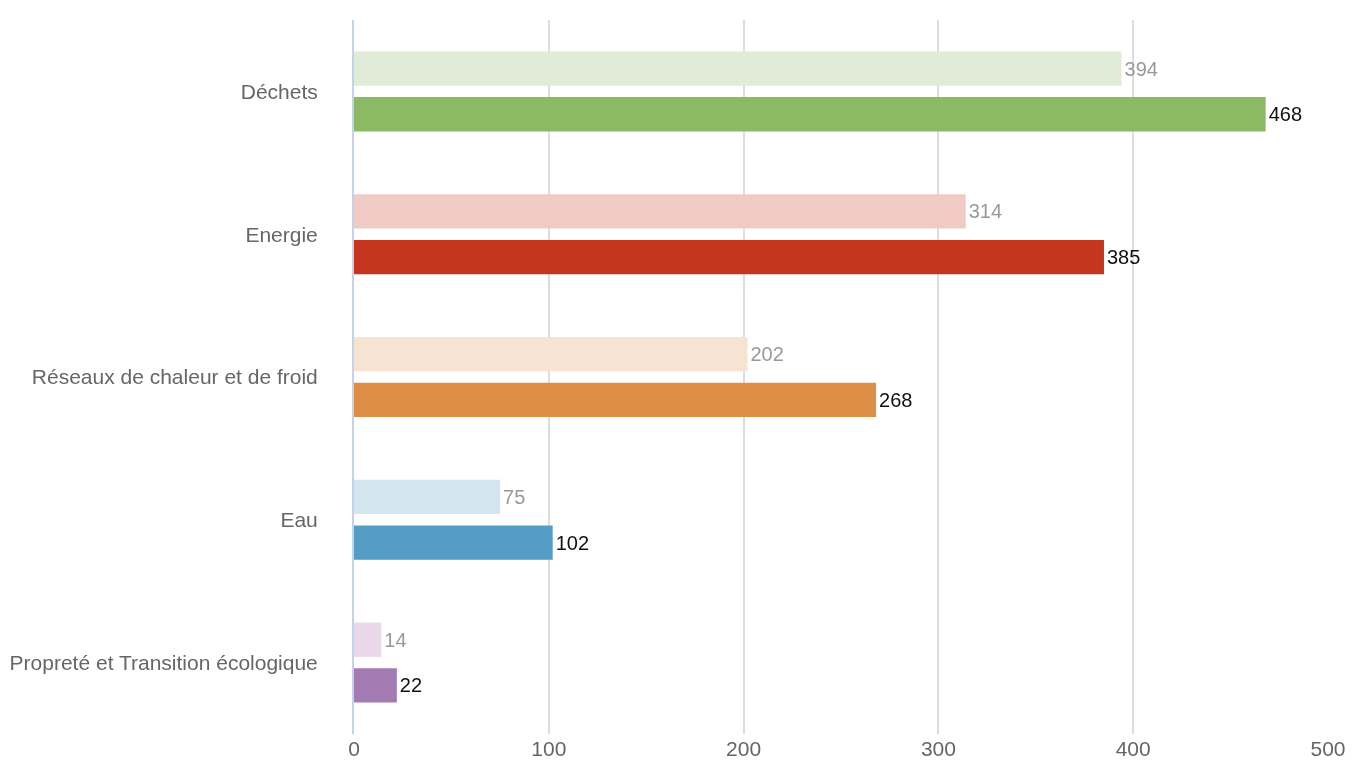 Image resolution: width=1368 pixels, height=774 pixels. Describe the element at coordinates (1141, 68) in the screenshot. I see `data-label: 394` at that location.